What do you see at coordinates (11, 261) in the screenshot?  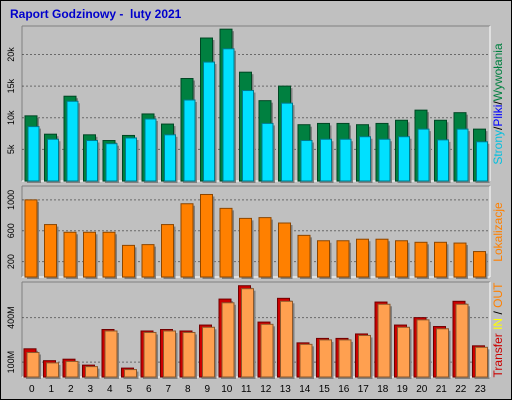 I see `visits-y-tick-label: 200` at bounding box center [11, 261].